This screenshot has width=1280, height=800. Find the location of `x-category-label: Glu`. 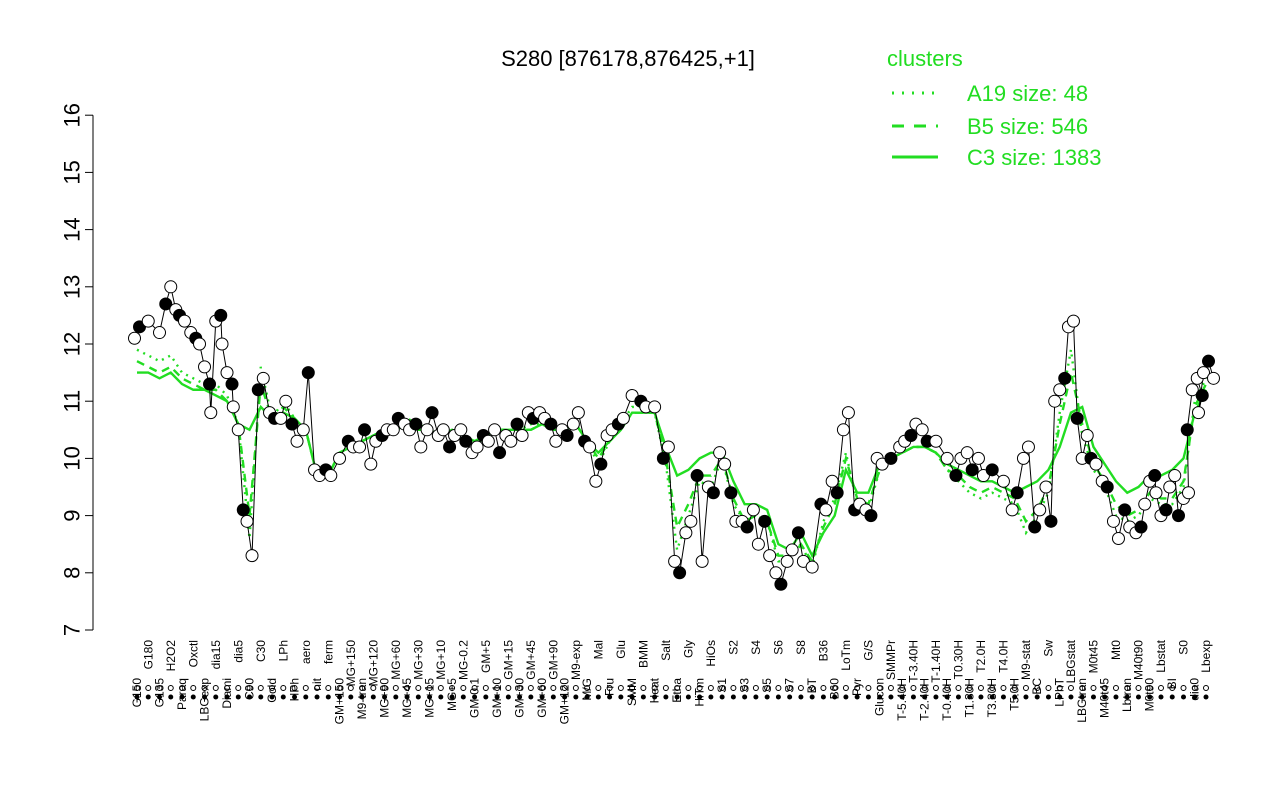

x-category-label: Glu is located at coordinates (621, 649).